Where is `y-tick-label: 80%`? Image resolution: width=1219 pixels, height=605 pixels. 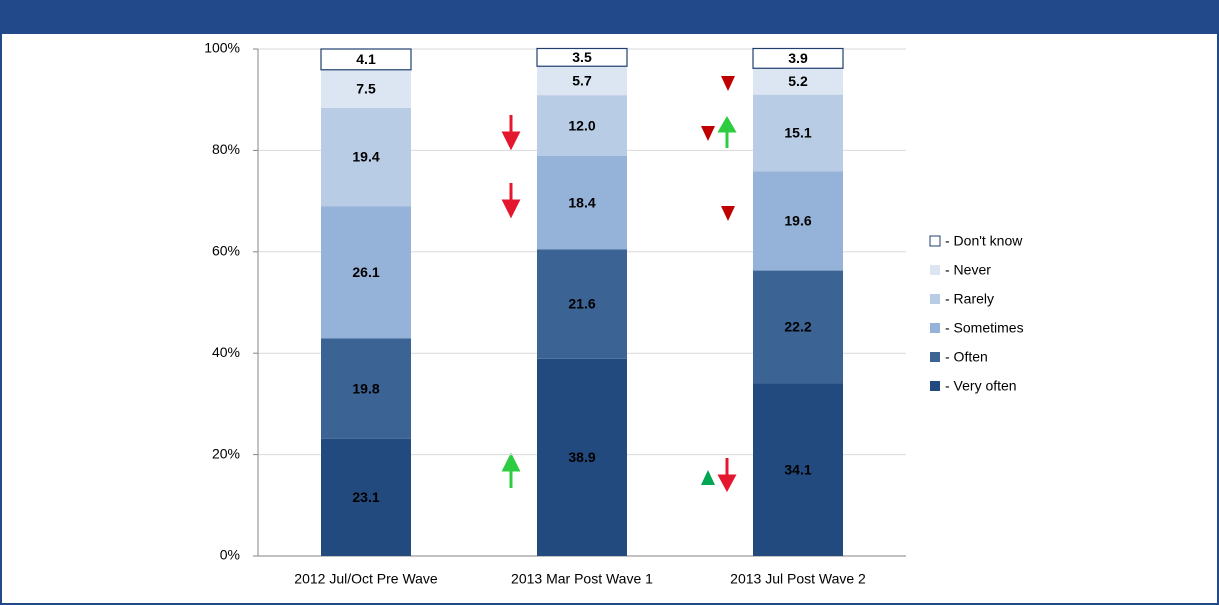
y-tick-label: 80% is located at coordinates (226, 149).